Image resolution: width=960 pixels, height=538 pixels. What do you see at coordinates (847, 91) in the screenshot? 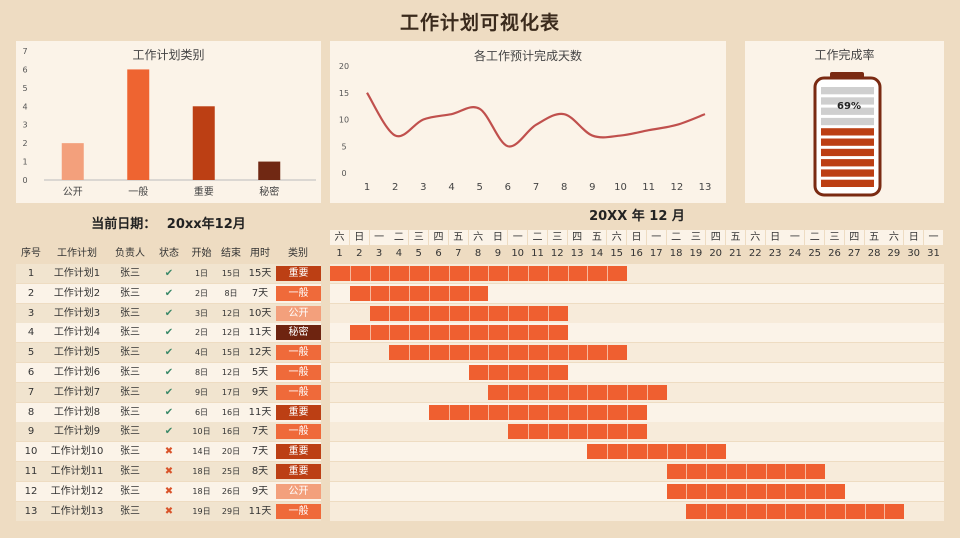
I see `battery-segment-empty` at bounding box center [847, 91].